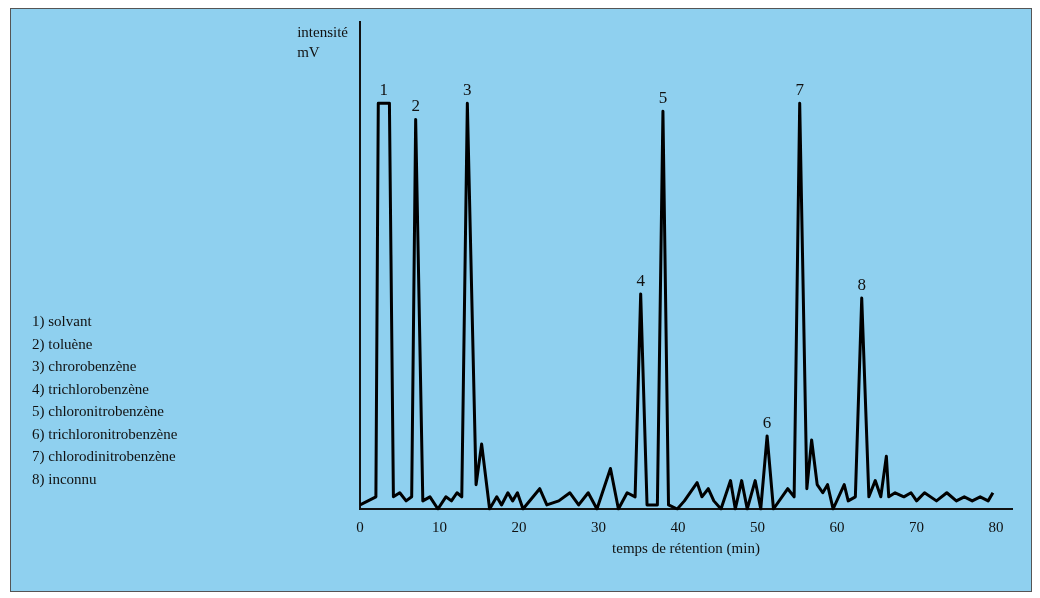 The height and width of the screenshot is (598, 1040). I want to click on x-tick-label: 10, so click(440, 526).